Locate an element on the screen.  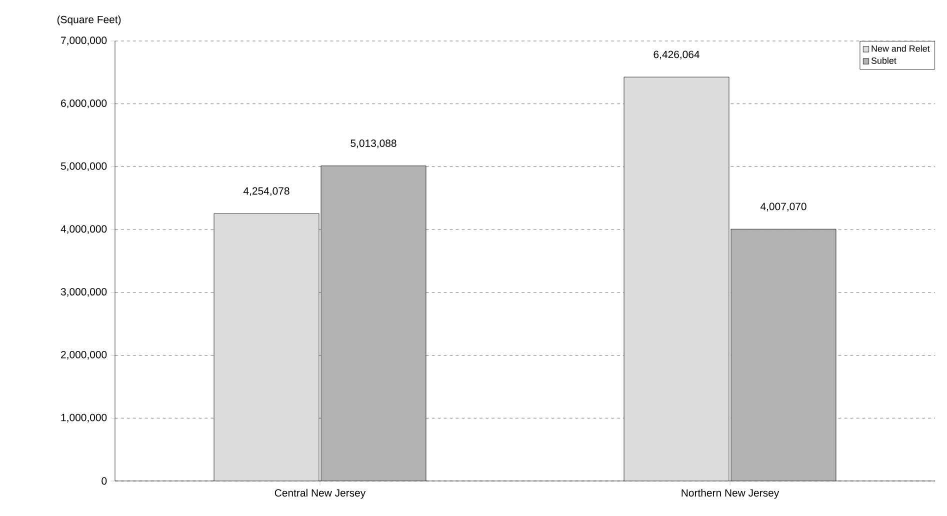
y-tick-label: 4,000,000 is located at coordinates (83, 229).